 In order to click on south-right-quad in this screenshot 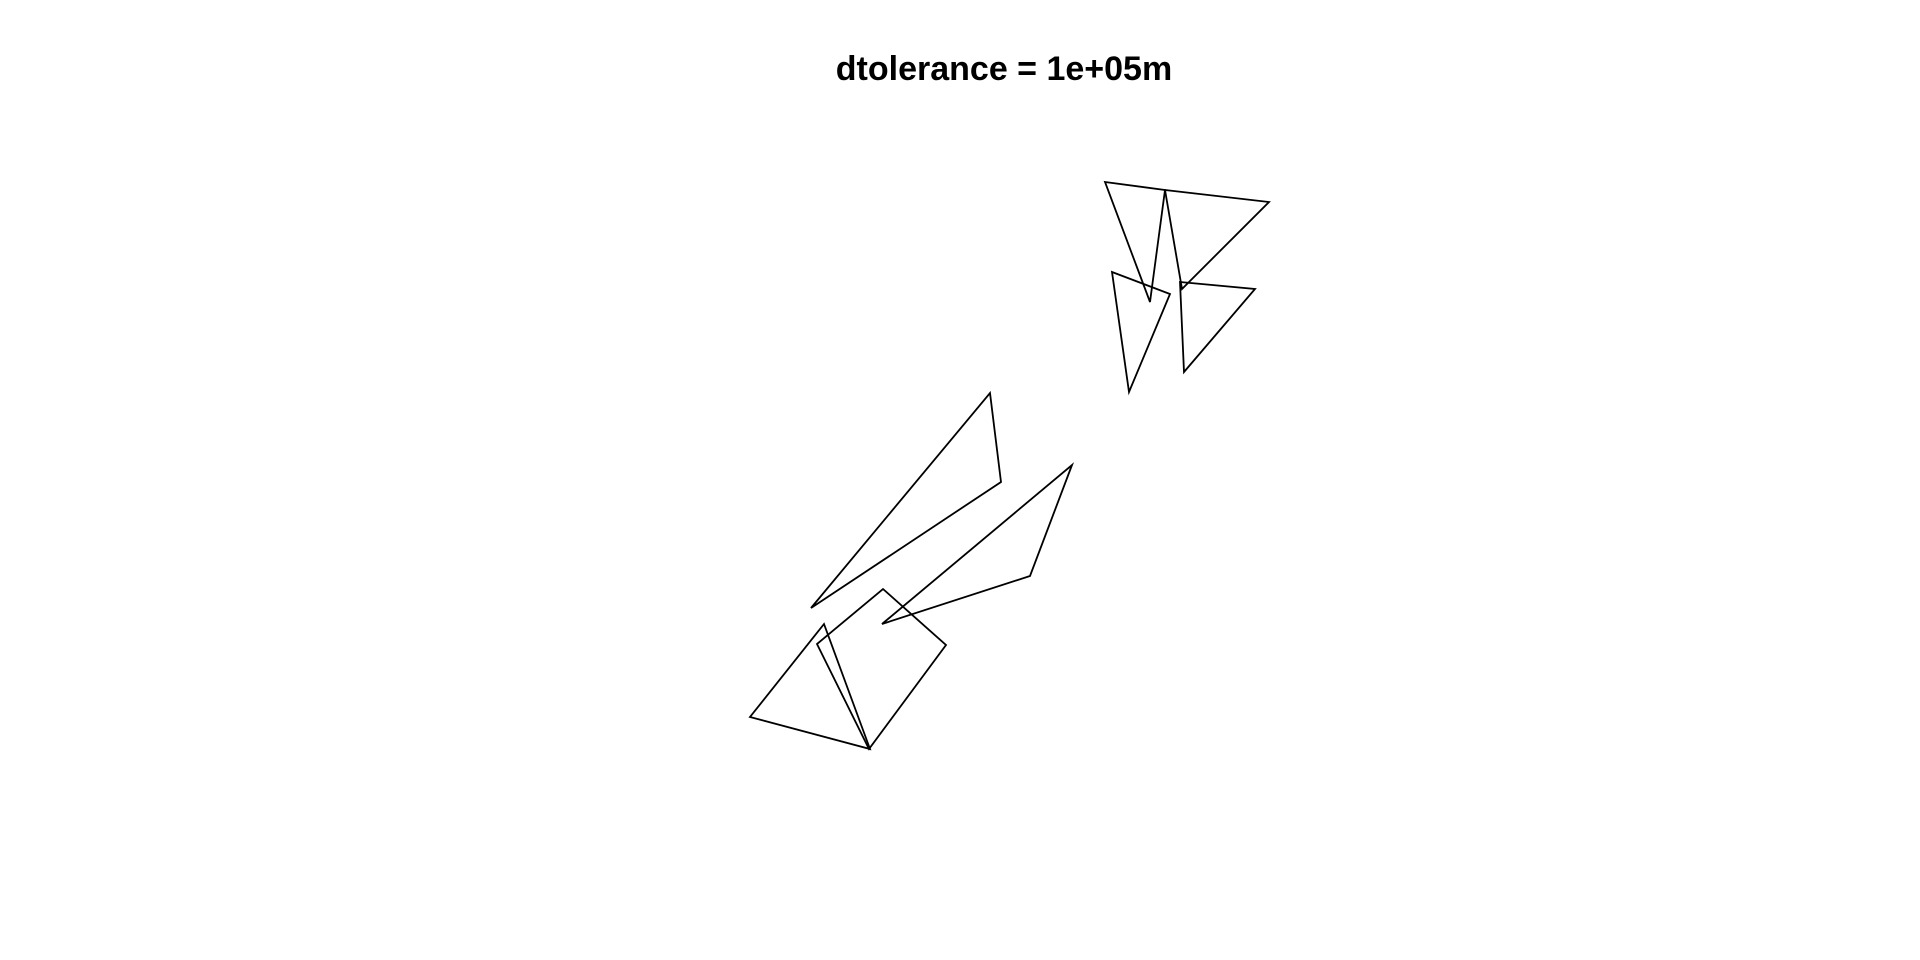, I will do `click(881, 669)`.